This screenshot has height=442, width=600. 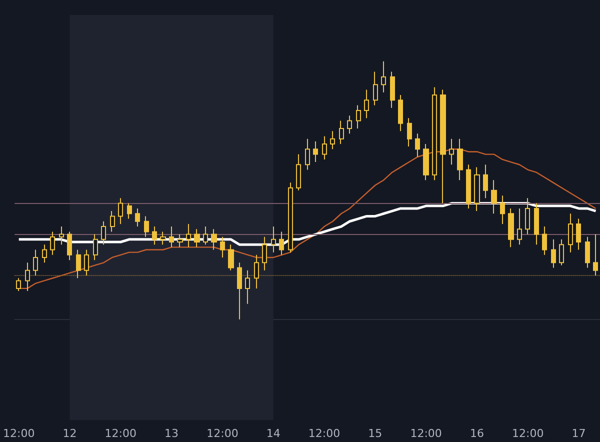 What do you see at coordinates (69, 433) in the screenshot?
I see `x-tick-label: 12` at bounding box center [69, 433].